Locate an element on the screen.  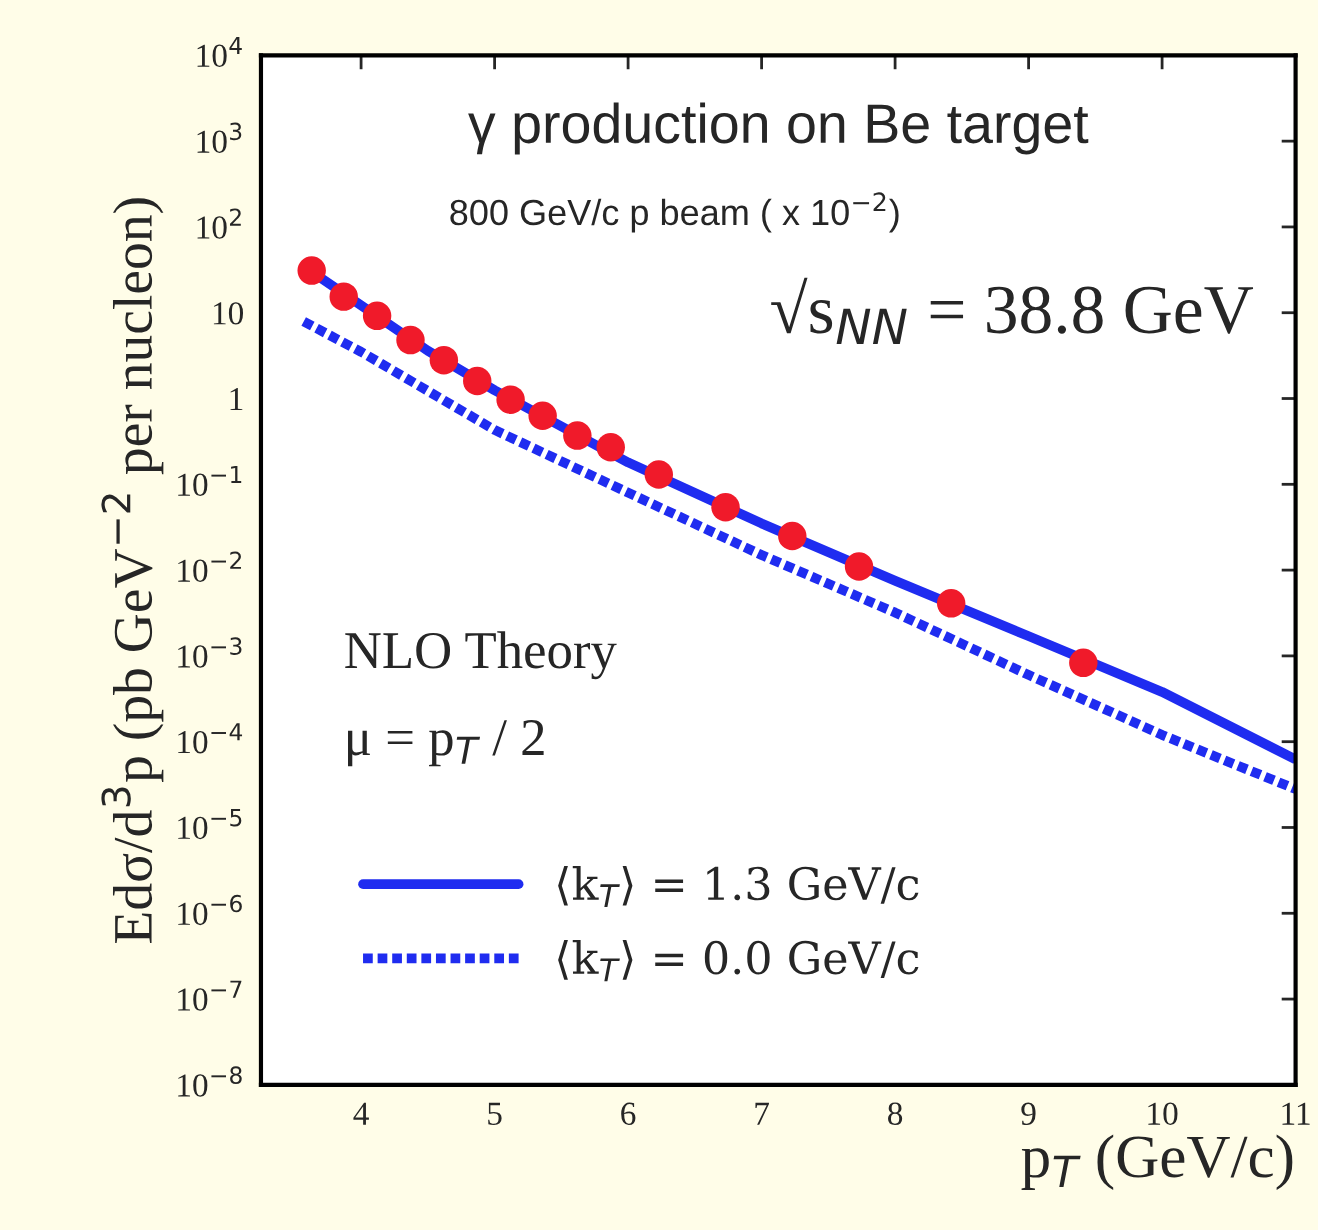
annotation: √s$_{NN}$ = 38.8 GeV is located at coordinates (1012, 311).